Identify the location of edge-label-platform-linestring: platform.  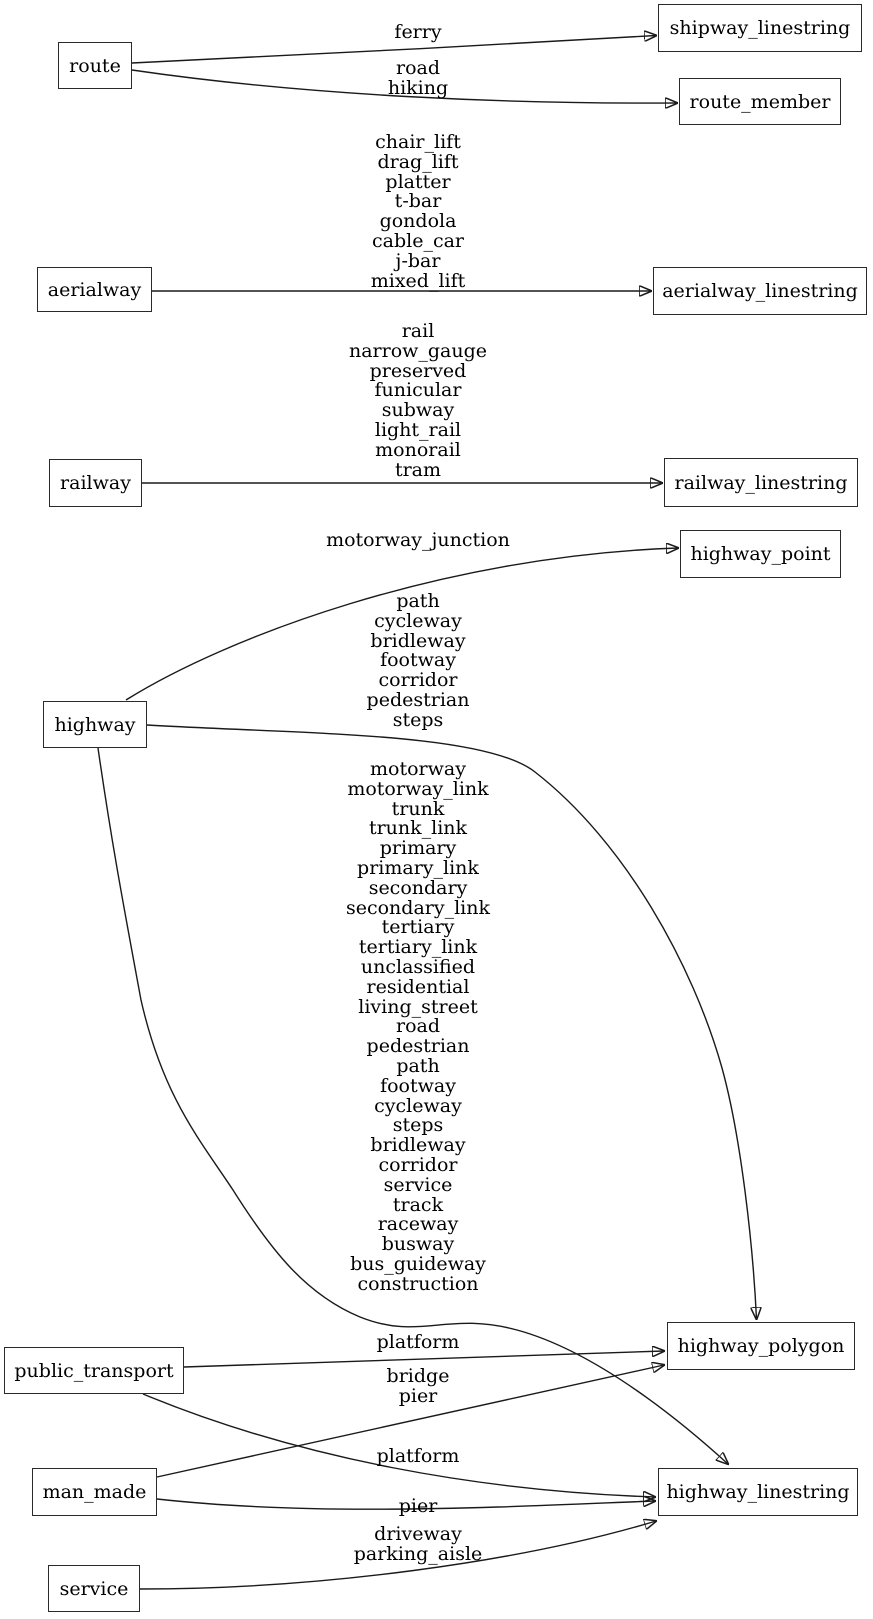
(418, 1456).